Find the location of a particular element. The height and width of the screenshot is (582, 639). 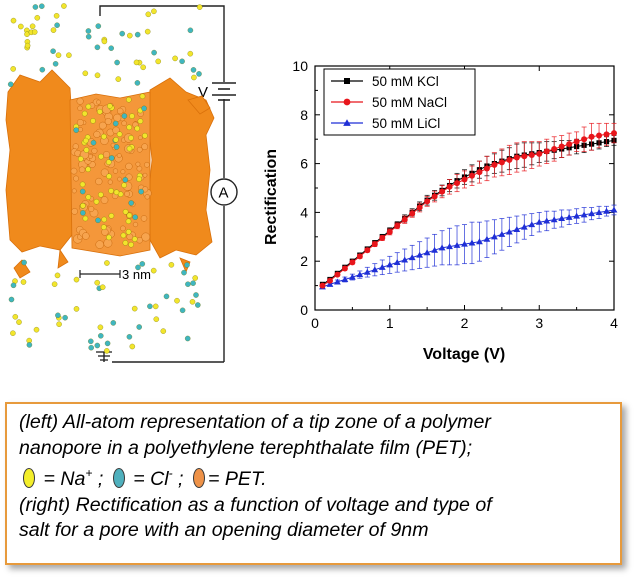

circuit-wires is located at coordinates (162, 184).